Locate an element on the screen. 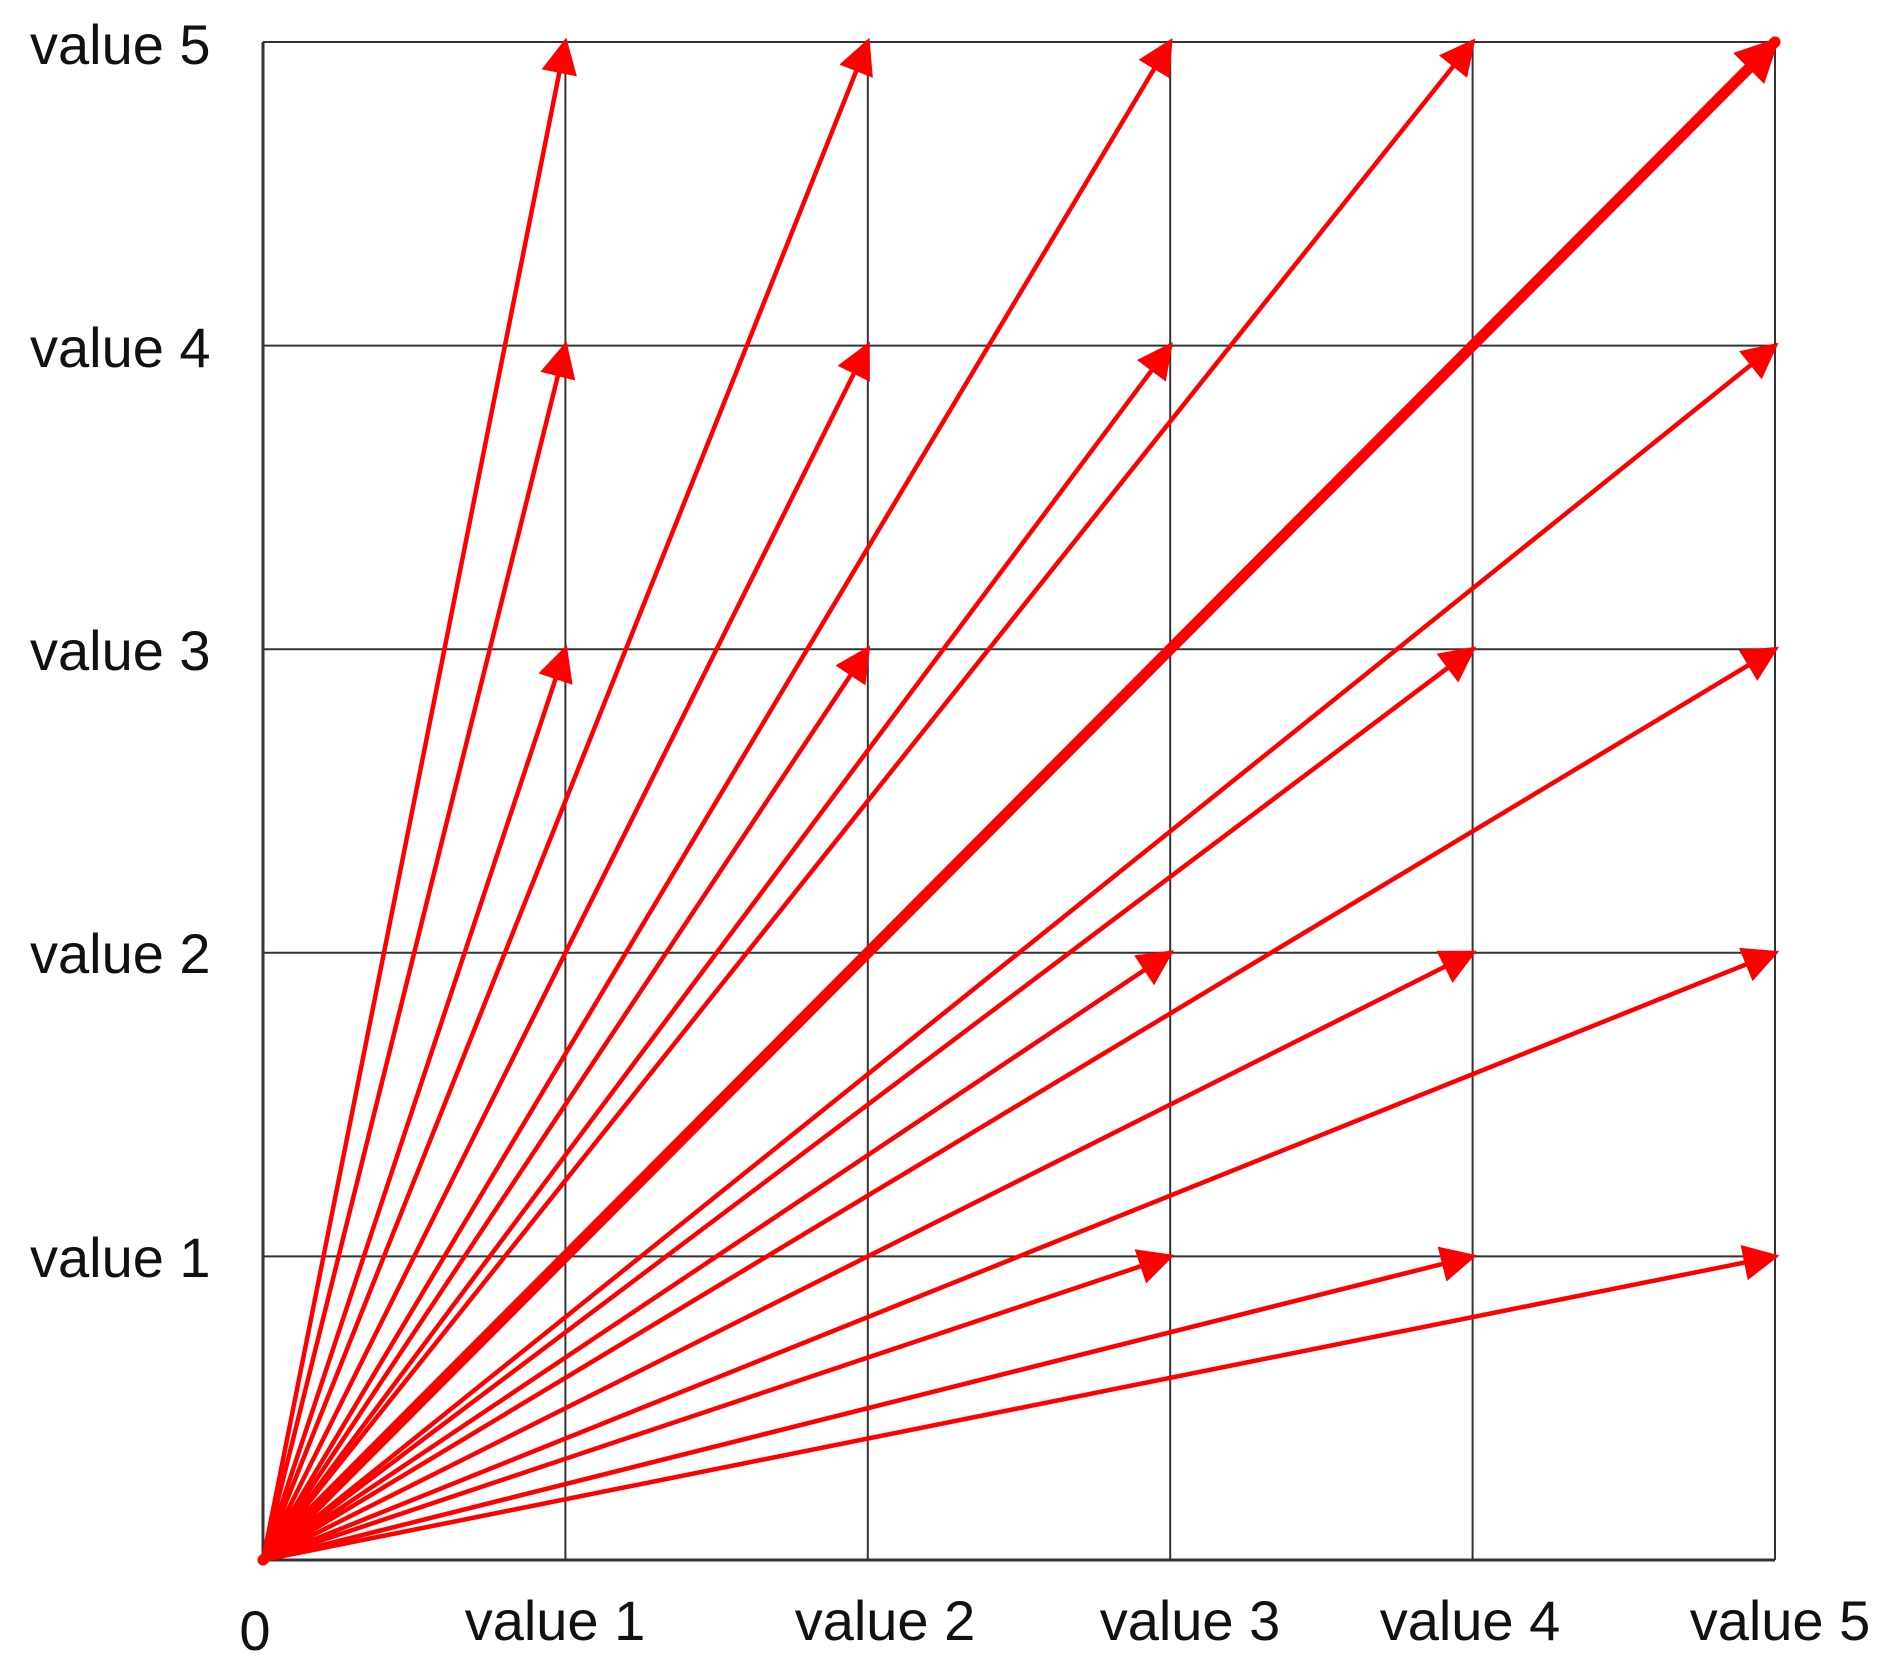 The height and width of the screenshot is (1666, 1891). x-tick-label-5: value 5 is located at coordinates (1780, 1620).